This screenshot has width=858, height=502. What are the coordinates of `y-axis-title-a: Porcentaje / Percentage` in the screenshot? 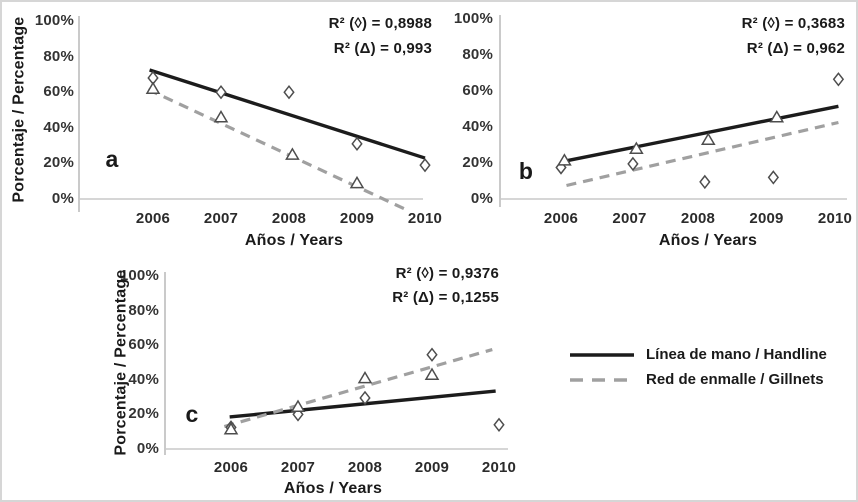 It's located at (19, 109).